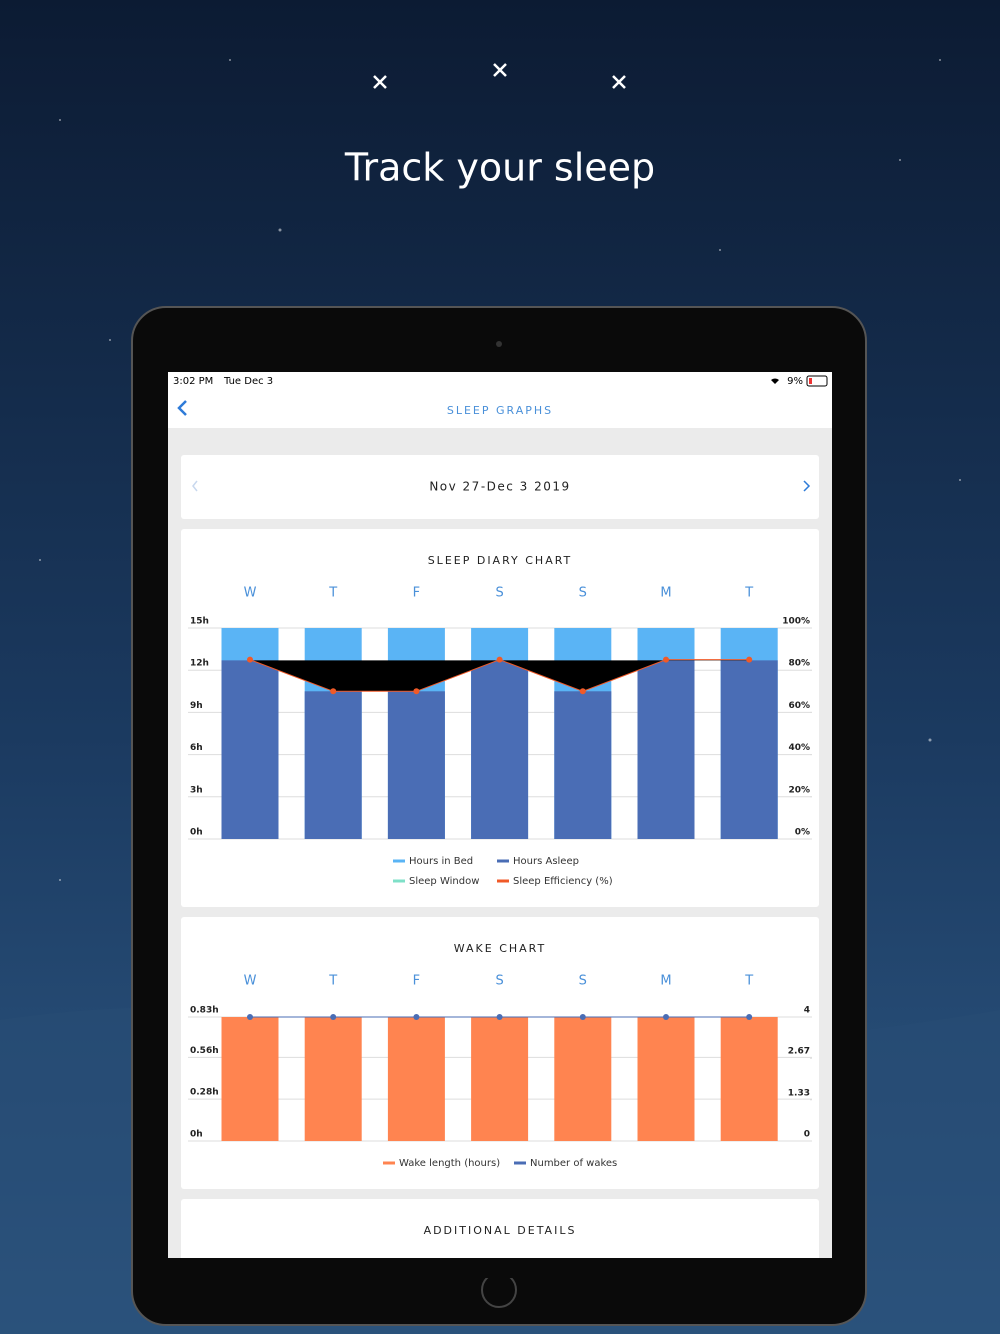 The height and width of the screenshot is (1334, 1000). I want to click on star-icons, so click(499, 76).